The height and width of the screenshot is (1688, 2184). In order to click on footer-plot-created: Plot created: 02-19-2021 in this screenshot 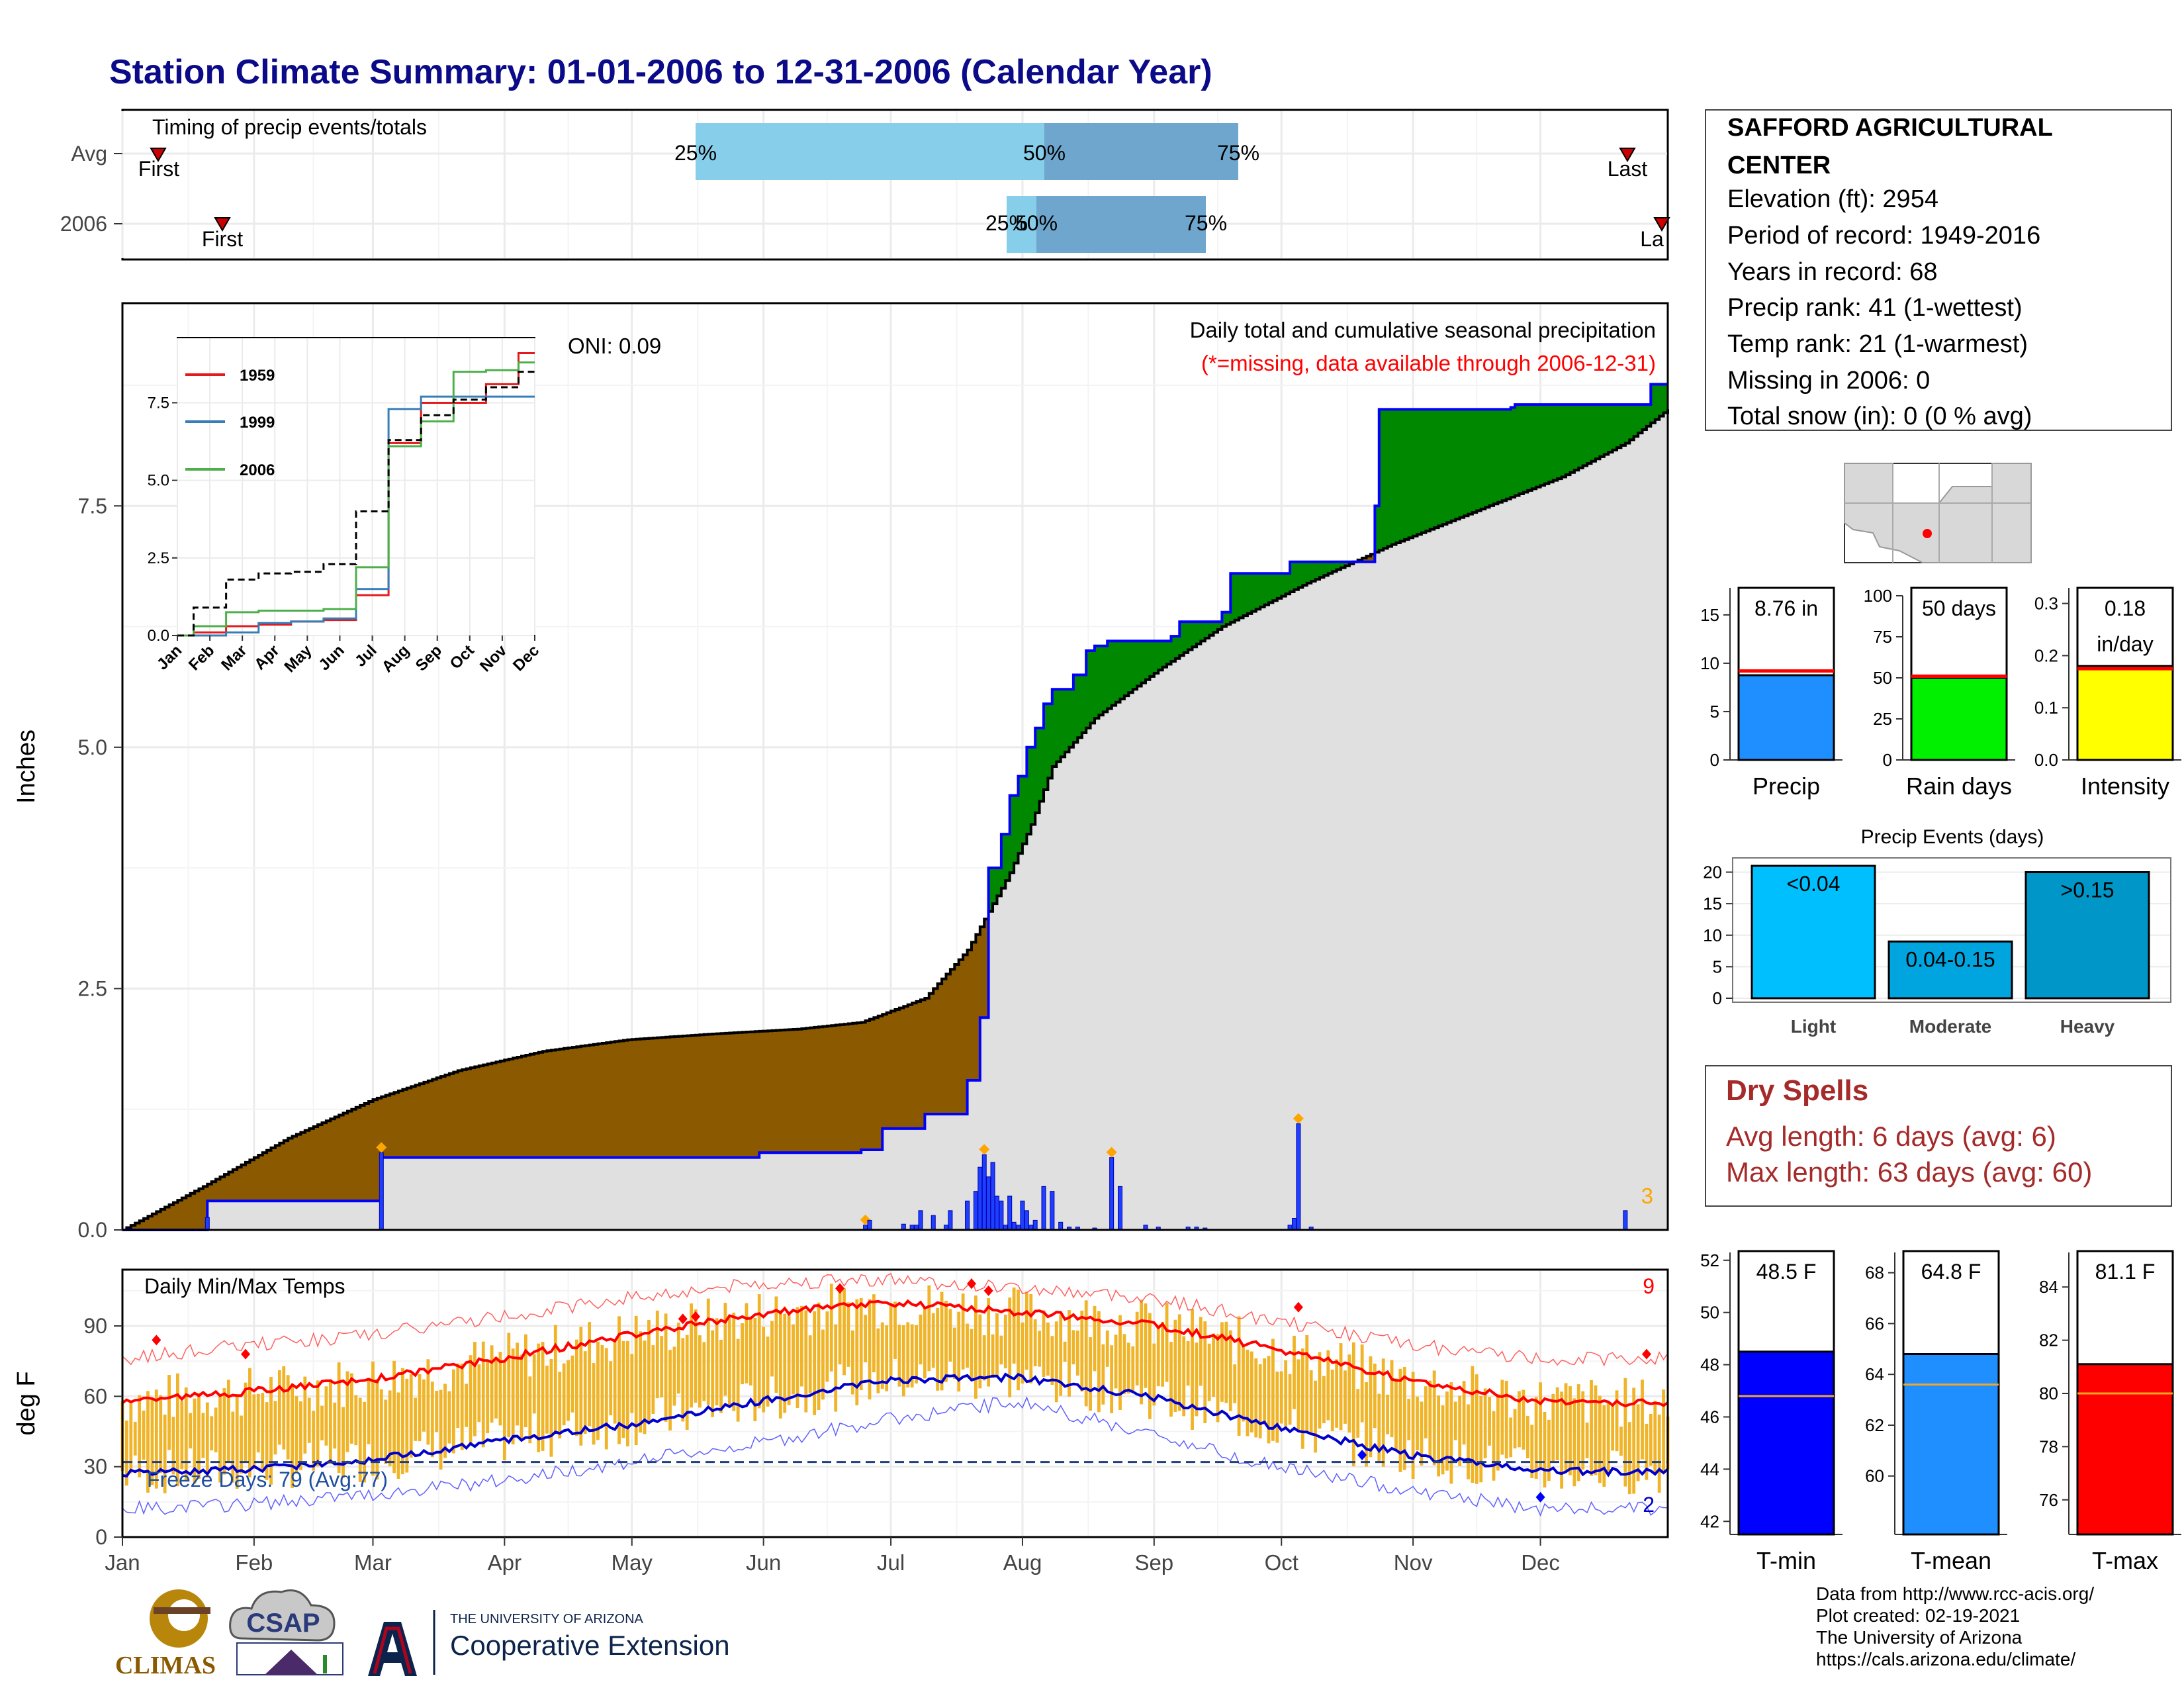, I will do `click(1918, 1615)`.